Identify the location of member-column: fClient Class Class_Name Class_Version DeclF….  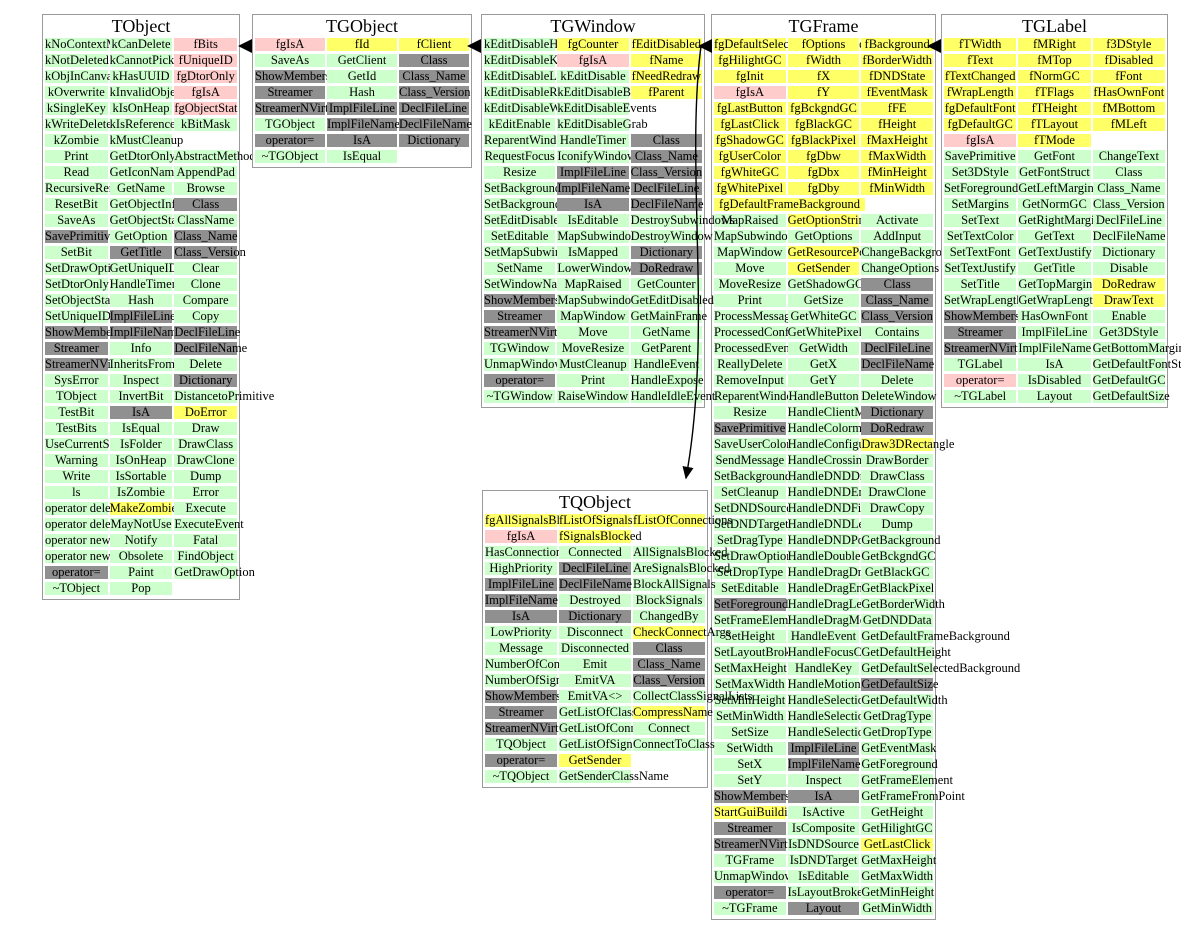
(435, 102).